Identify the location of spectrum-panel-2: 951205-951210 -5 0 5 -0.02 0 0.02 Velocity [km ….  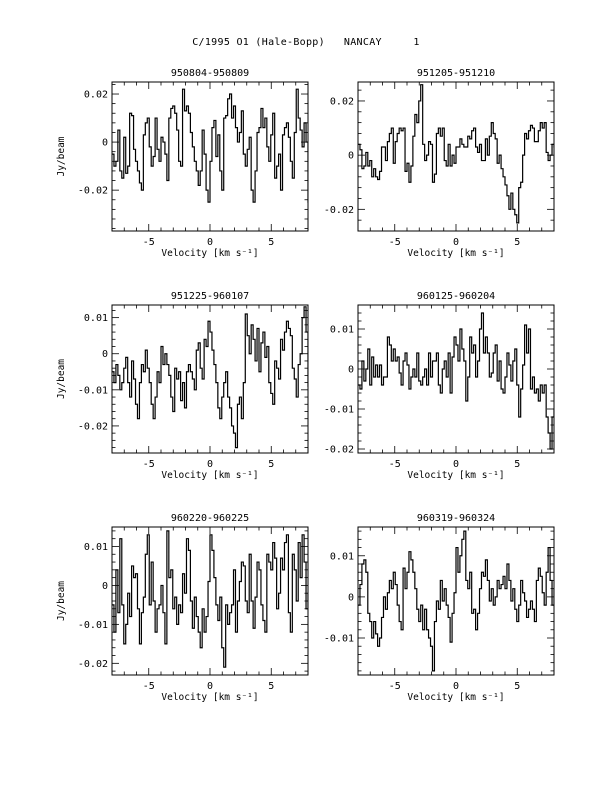
(439, 163).